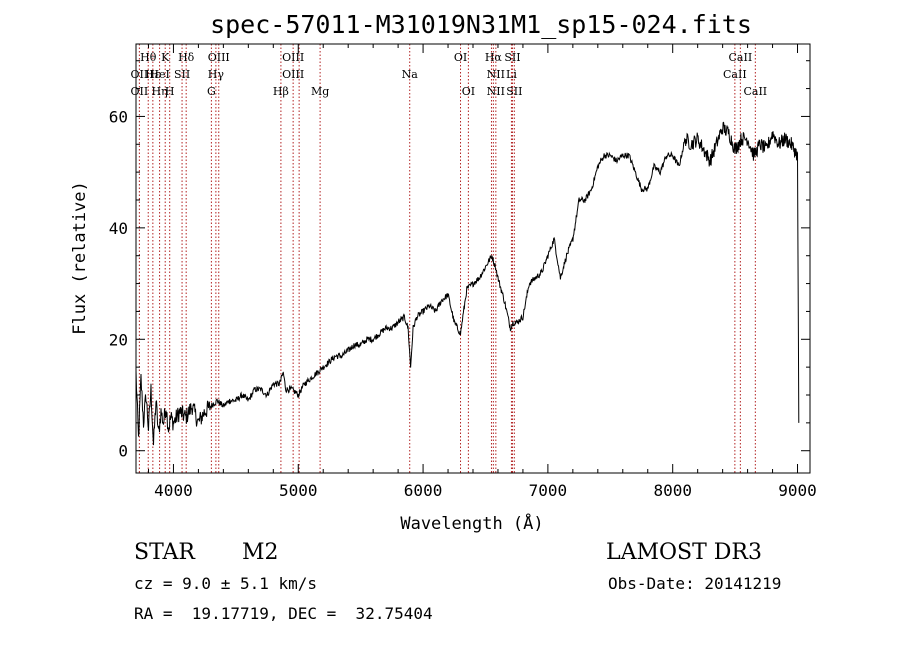 Image resolution: width=900 pixels, height=649 pixels. Describe the element at coordinates (211, 91) in the screenshot. I see `line-label-12: G` at that location.